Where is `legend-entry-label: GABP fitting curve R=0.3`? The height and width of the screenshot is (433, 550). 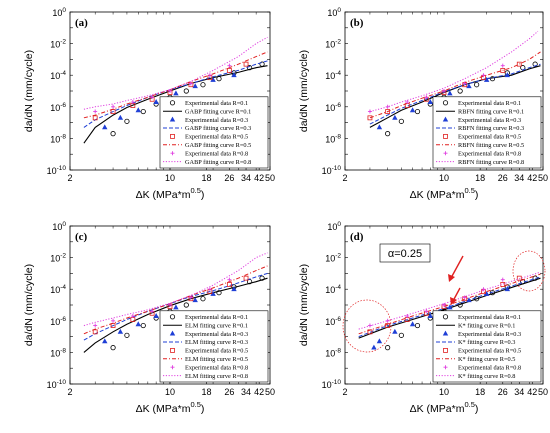
legend-entry-label: GABP fitting curve R=0.3 is located at coordinates (218, 128).